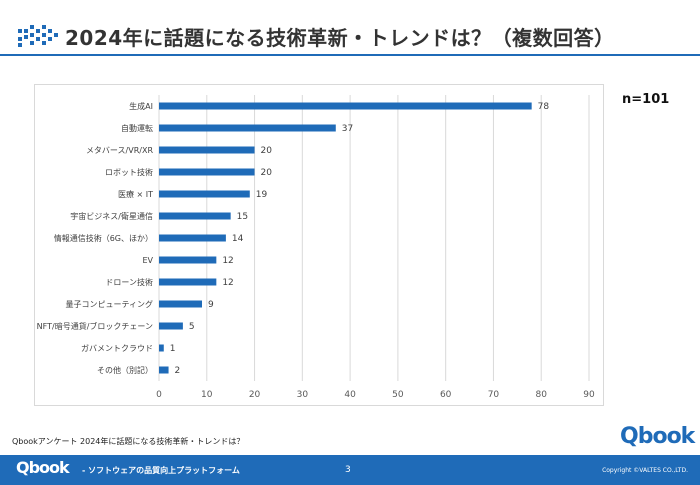 The width and height of the screenshot is (700, 485). I want to click on category-label-7: EV, so click(147, 260).